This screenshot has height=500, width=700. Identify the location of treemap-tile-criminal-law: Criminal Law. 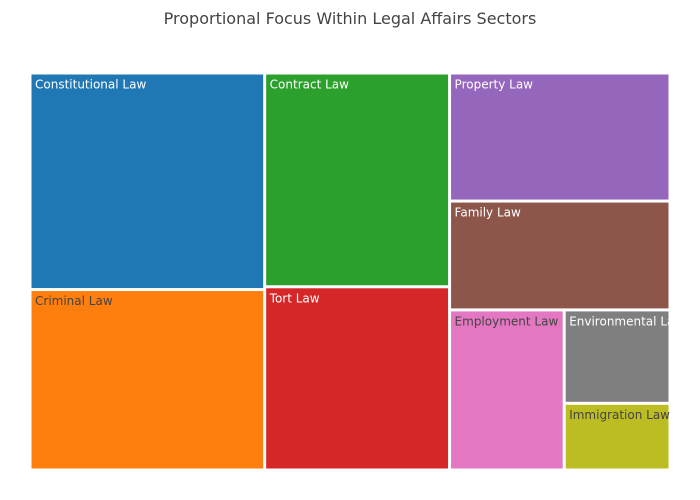
(147, 380).